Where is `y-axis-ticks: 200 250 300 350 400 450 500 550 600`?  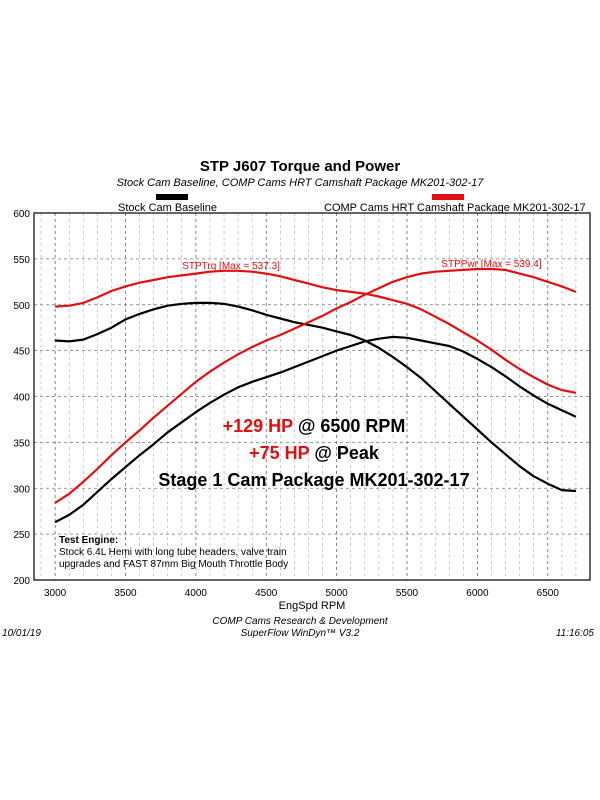 y-axis-ticks: 200 250 300 350 400 450 500 550 600 is located at coordinates (21, 398).